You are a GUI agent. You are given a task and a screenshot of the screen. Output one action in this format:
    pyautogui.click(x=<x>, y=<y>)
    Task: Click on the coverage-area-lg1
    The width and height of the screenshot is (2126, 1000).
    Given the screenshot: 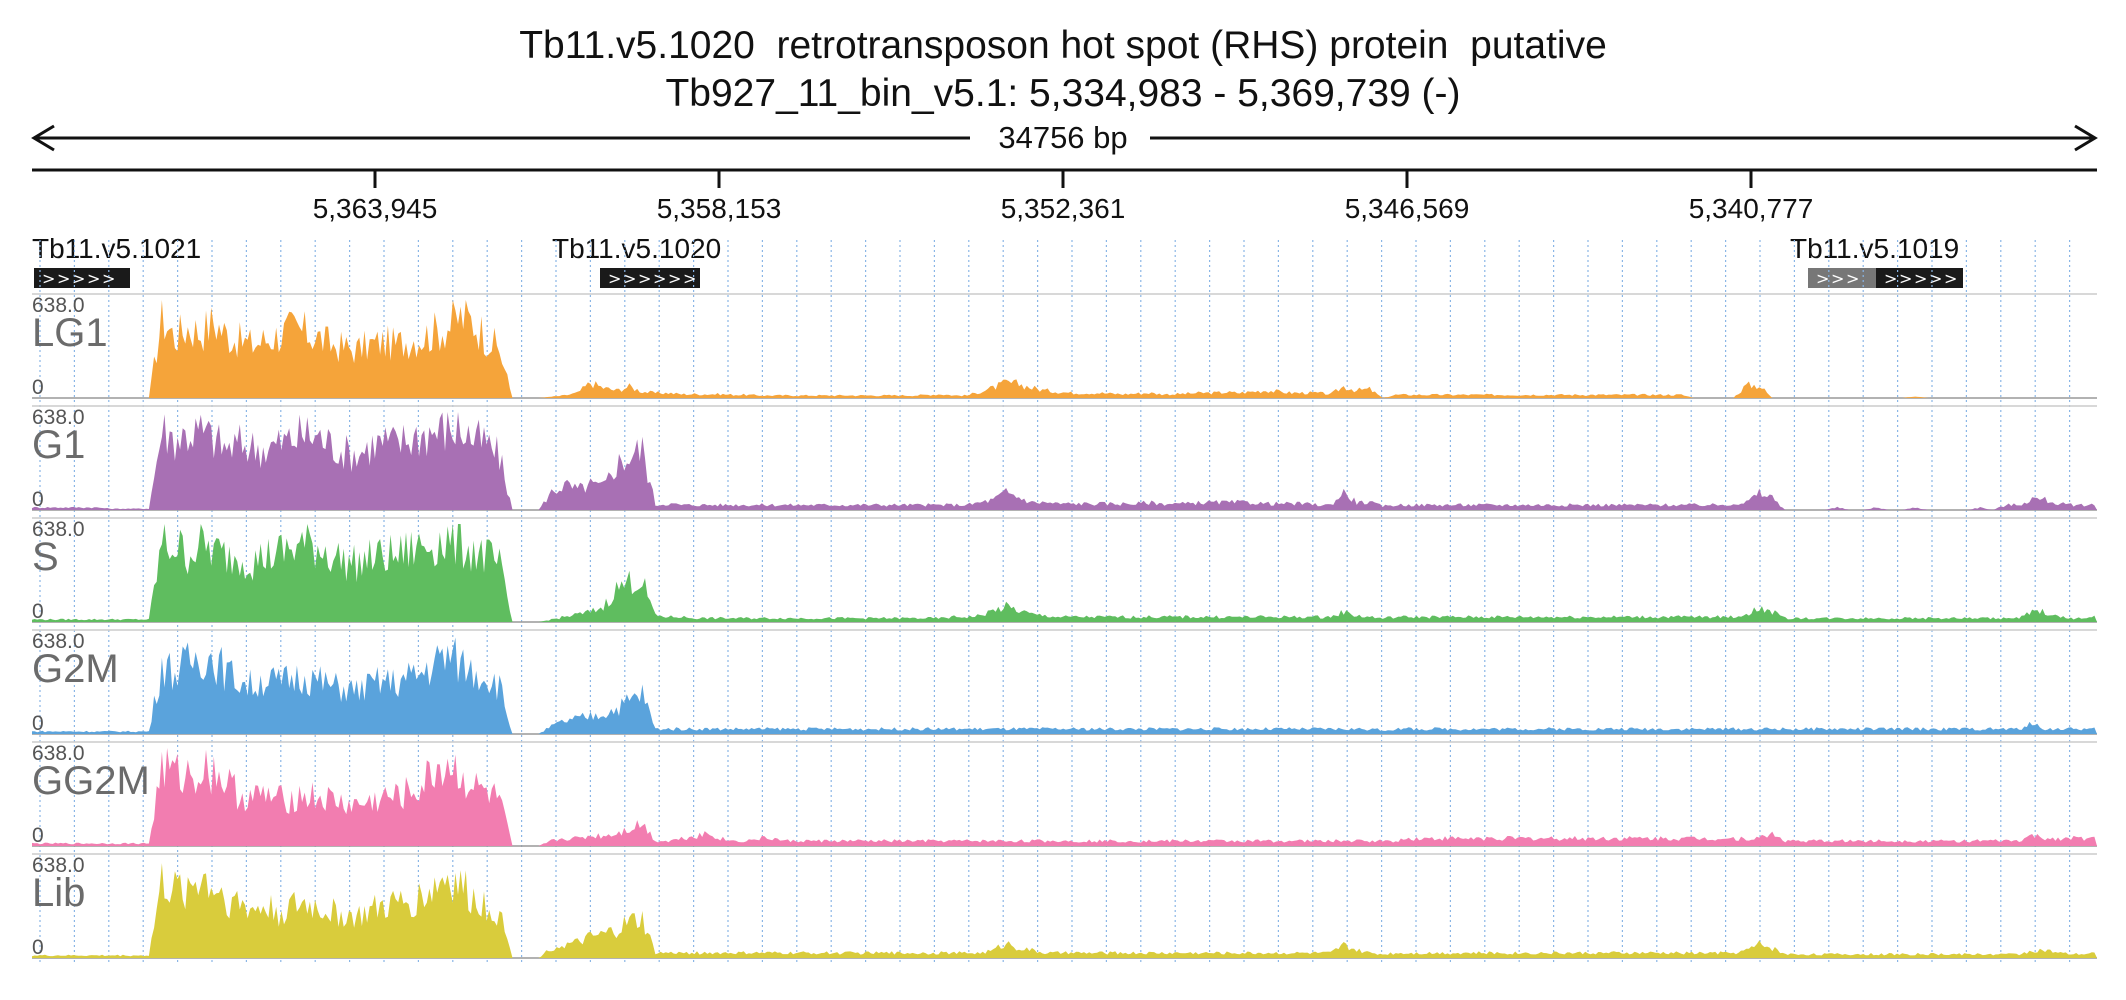 What is the action you would take?
    pyautogui.click(x=1064, y=349)
    